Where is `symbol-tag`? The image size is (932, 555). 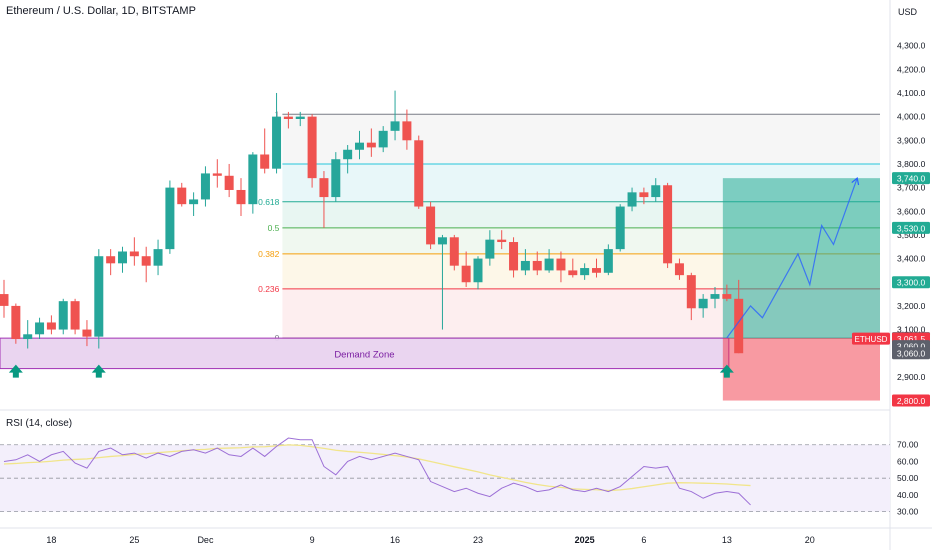 symbol-tag is located at coordinates (871, 338).